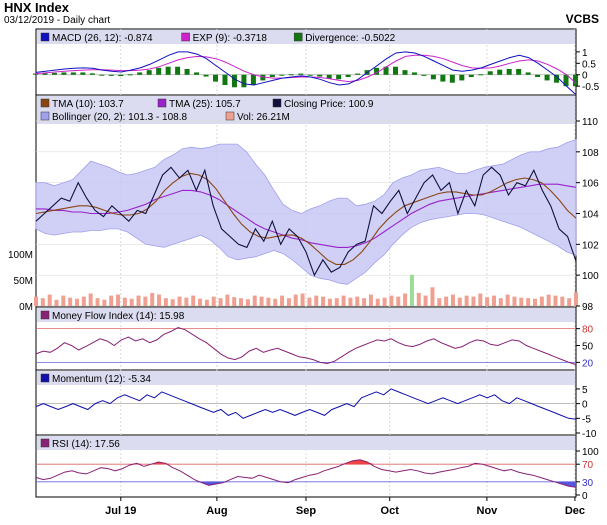 This screenshot has height=525, width=607. Describe the element at coordinates (23, 281) in the screenshot. I see `volume-tick-label: 50M` at that location.